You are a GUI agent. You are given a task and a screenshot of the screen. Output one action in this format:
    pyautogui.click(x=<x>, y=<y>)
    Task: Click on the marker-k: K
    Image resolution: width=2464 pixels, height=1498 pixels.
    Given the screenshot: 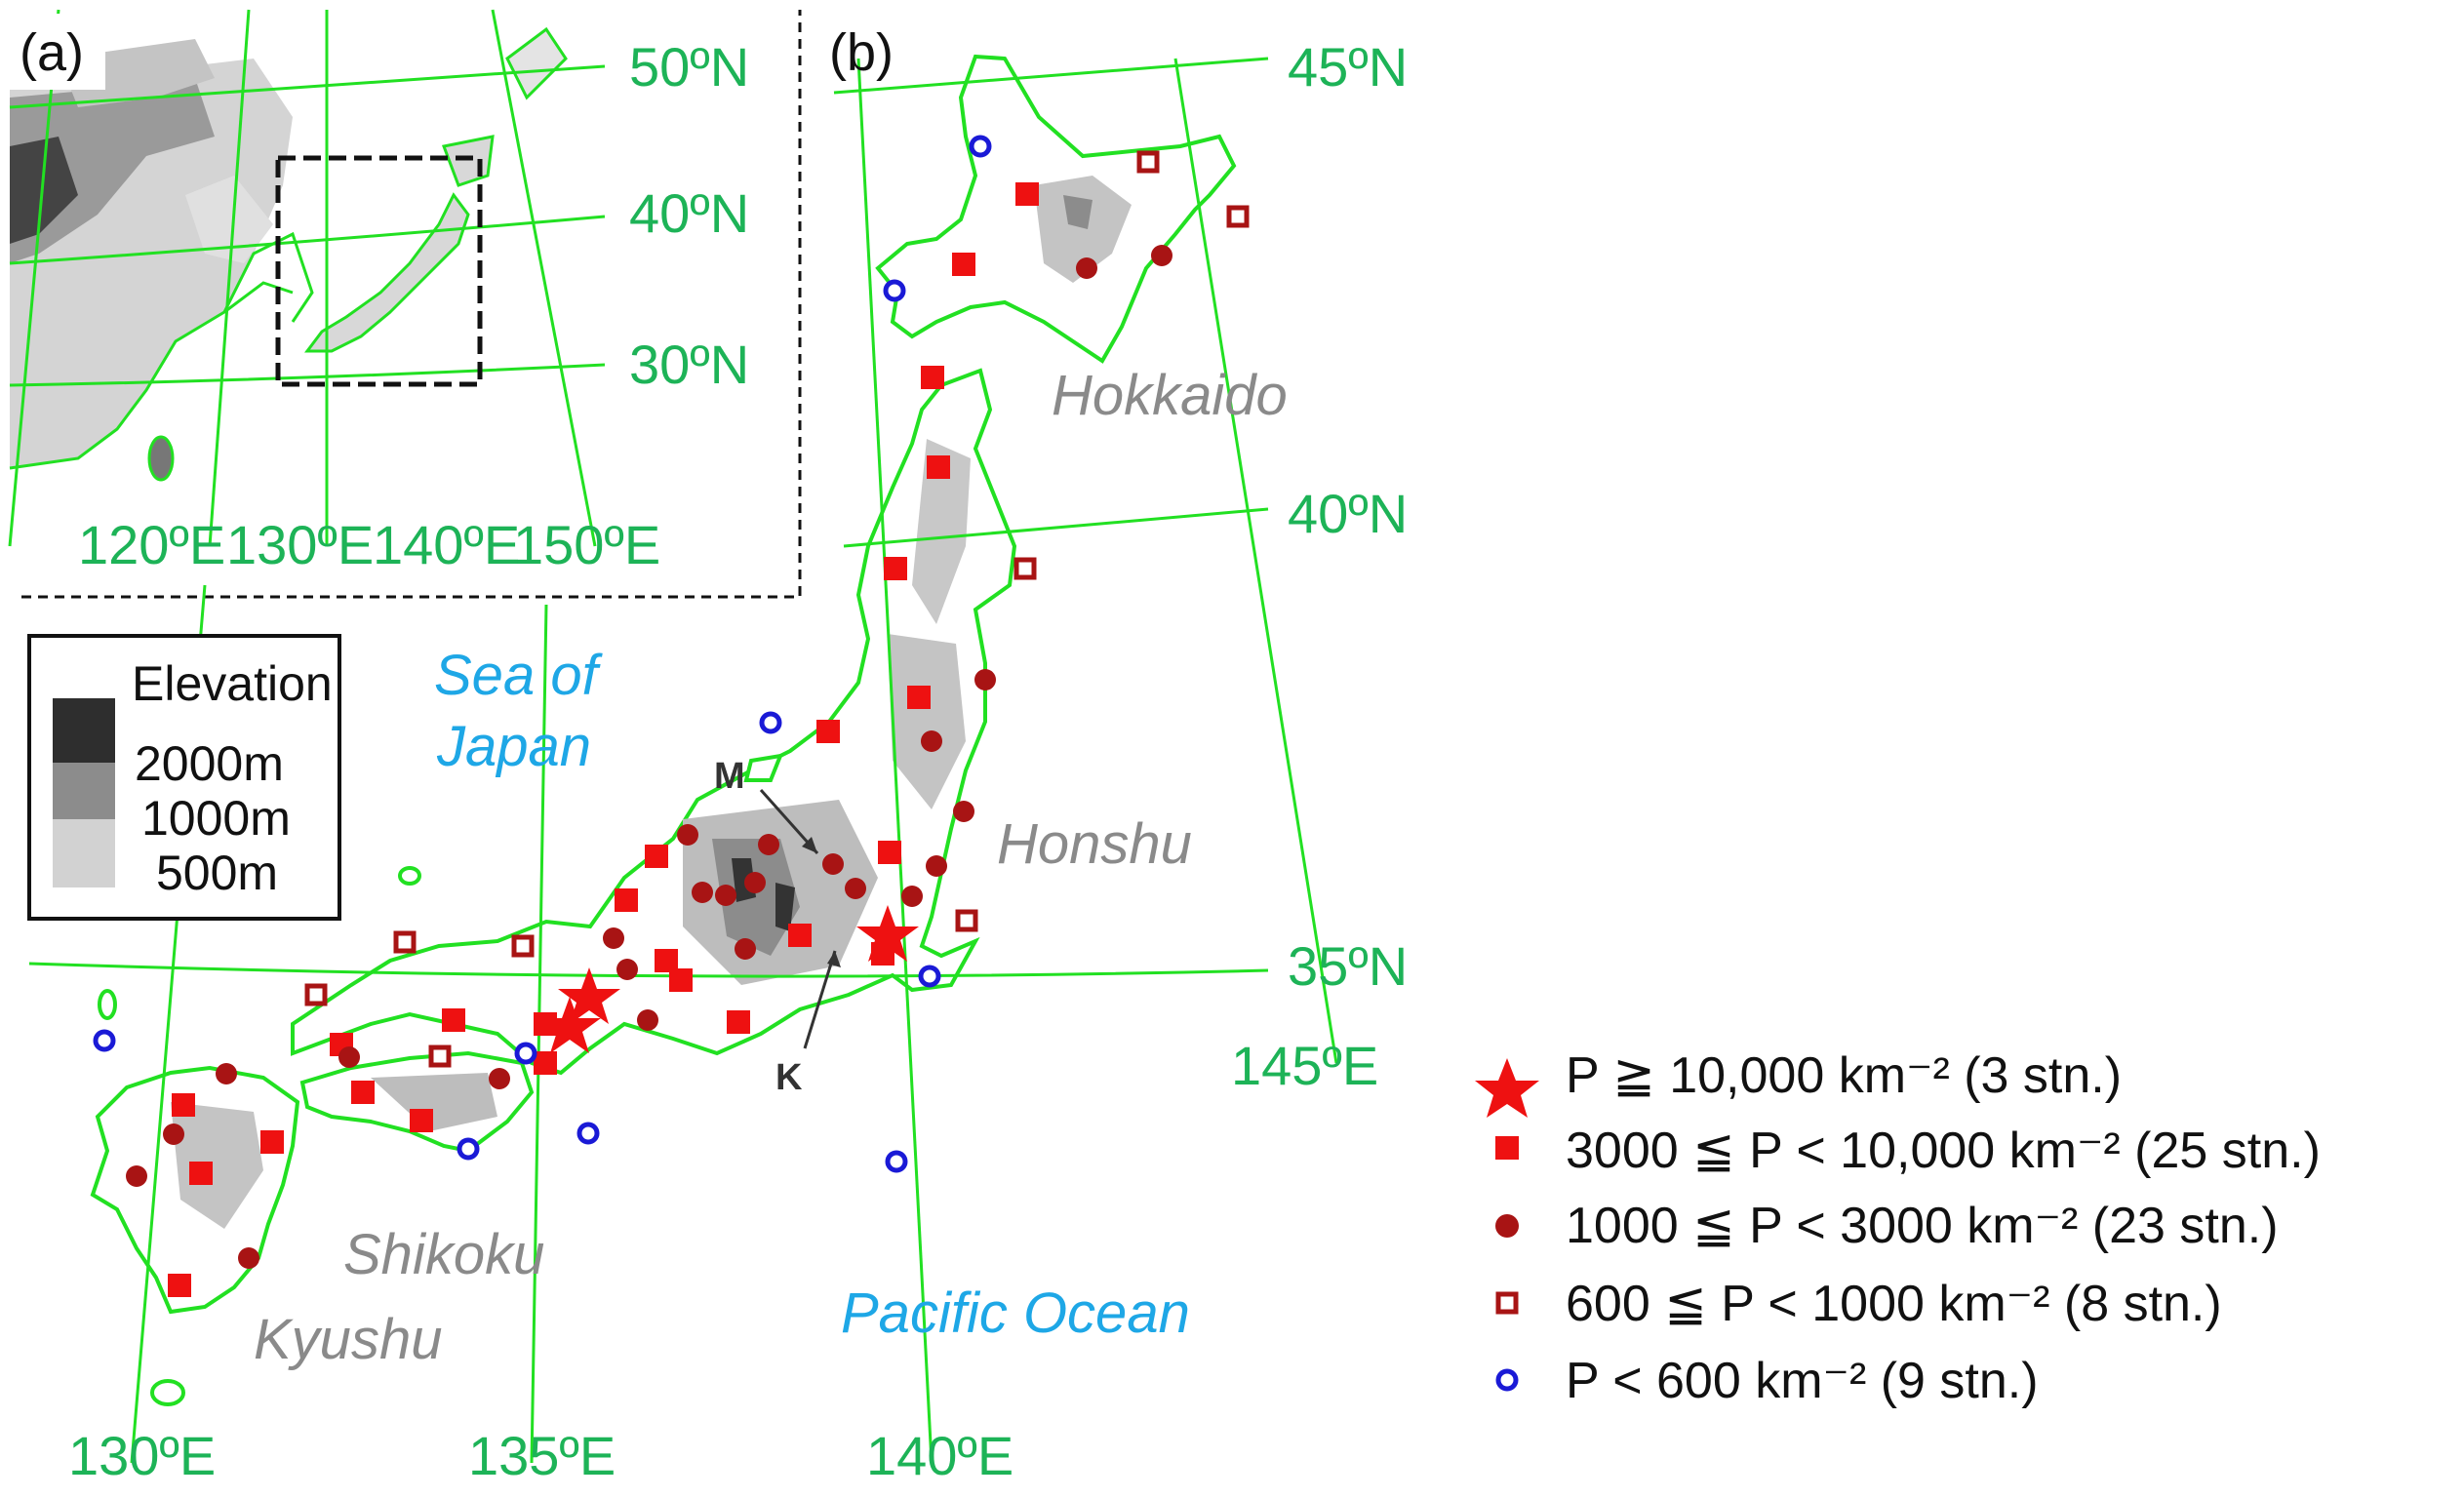 What is the action you would take?
    pyautogui.click(x=808, y=1024)
    